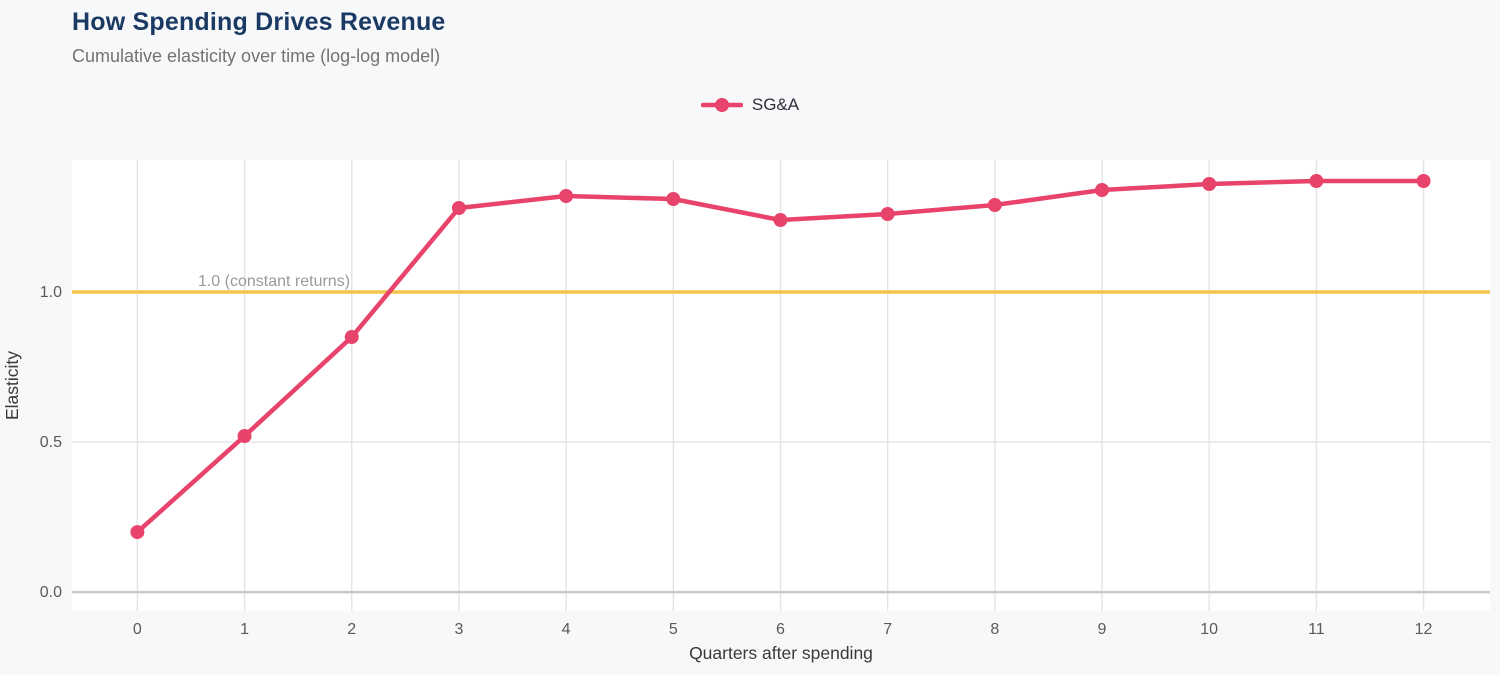 Image resolution: width=1500 pixels, height=675 pixels. I want to click on x-tick-label: 8, so click(994, 629).